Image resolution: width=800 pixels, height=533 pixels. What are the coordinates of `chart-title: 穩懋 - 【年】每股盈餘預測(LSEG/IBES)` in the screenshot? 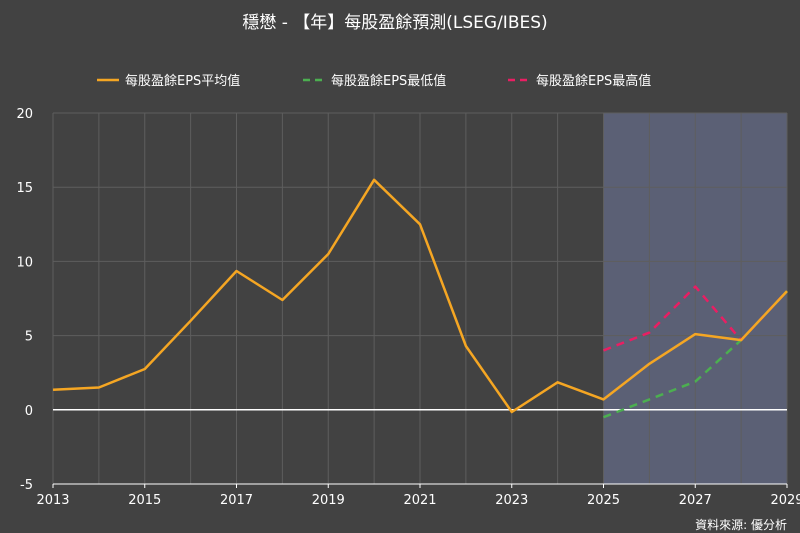 It's located at (394, 23).